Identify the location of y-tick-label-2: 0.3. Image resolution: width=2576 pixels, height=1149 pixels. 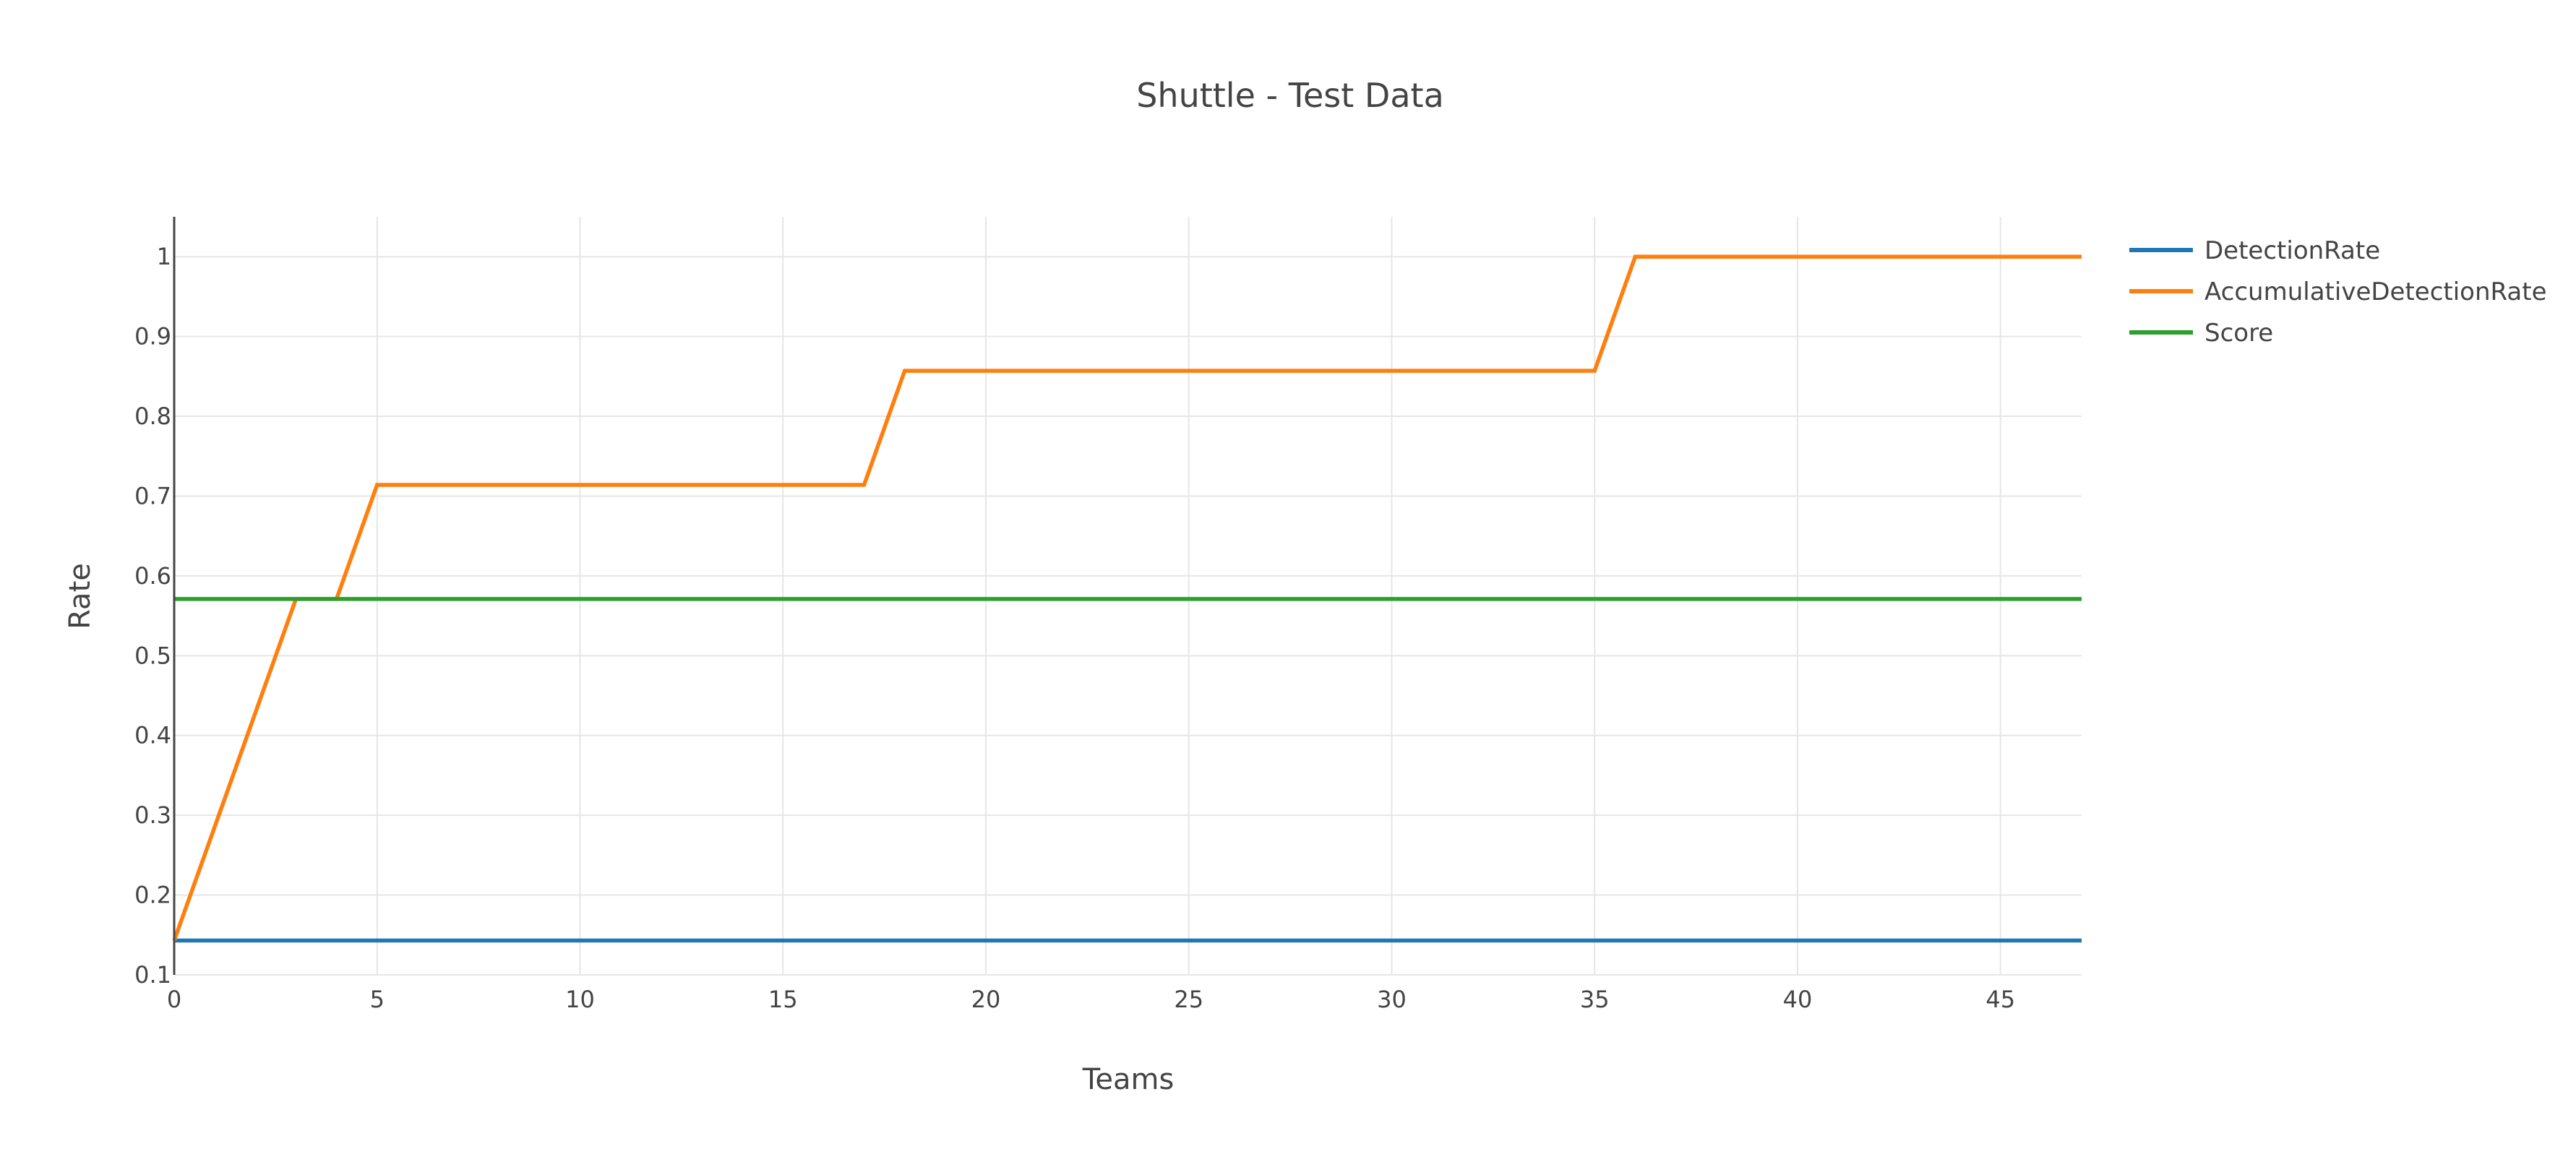
(153, 815).